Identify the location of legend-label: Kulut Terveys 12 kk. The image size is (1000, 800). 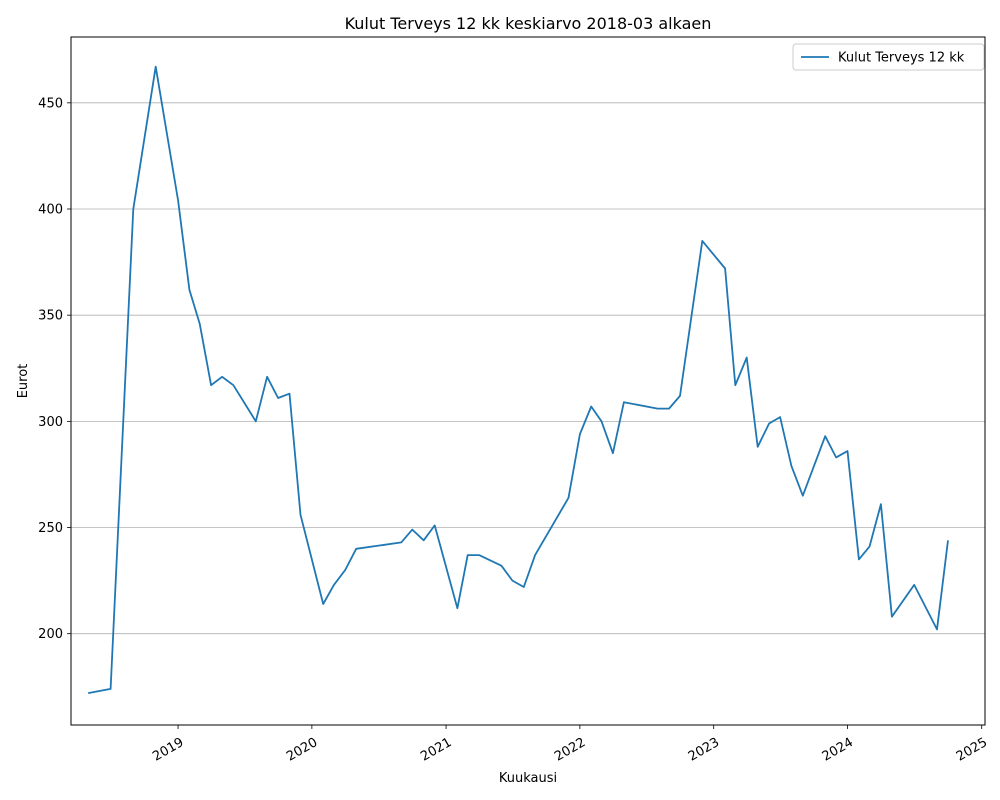
(901, 58).